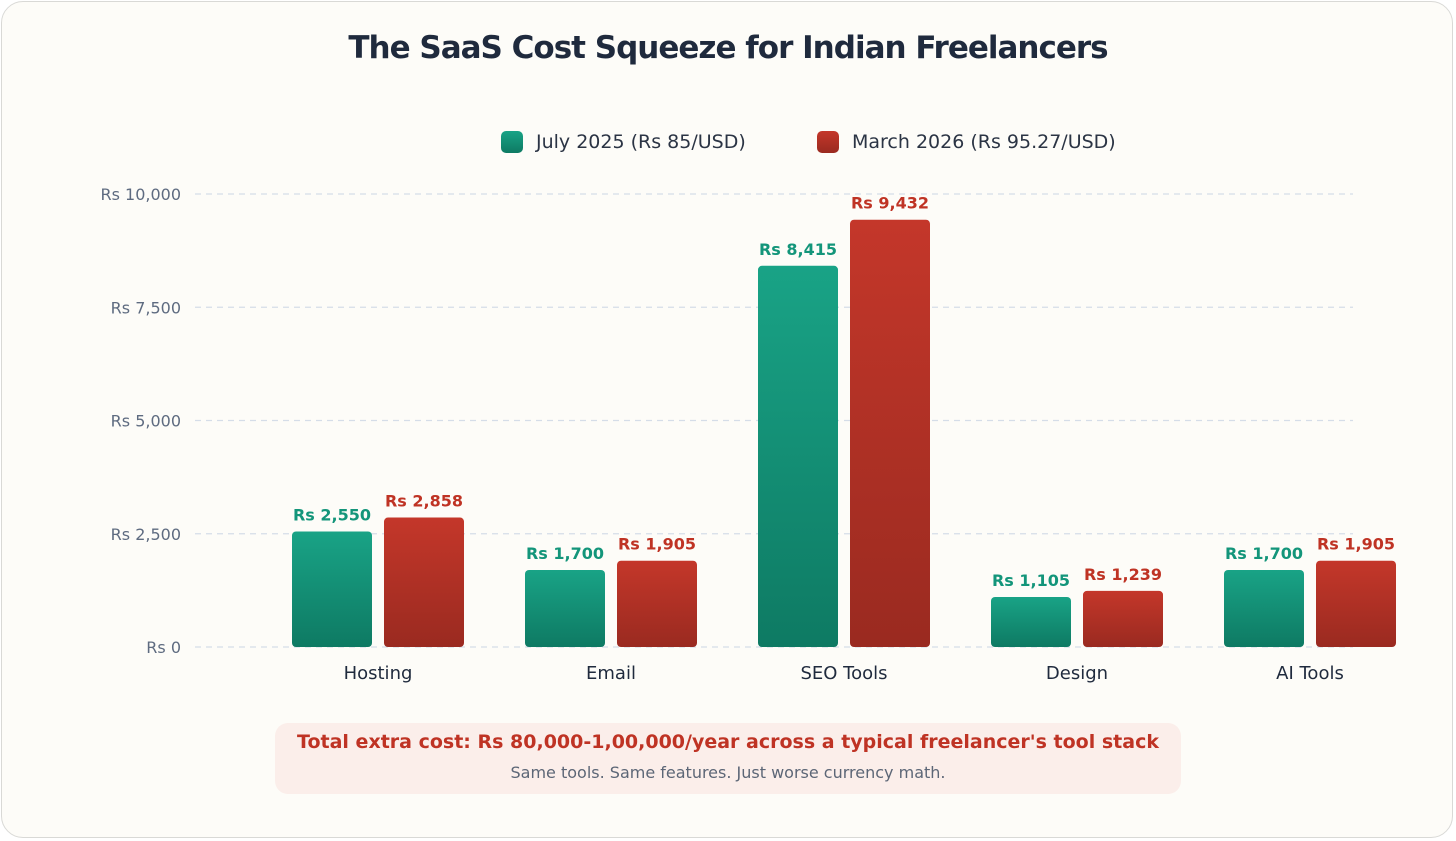 Image resolution: width=1456 pixels, height=841 pixels. What do you see at coordinates (1077, 673) in the screenshot?
I see `x-category-label-design: Design` at bounding box center [1077, 673].